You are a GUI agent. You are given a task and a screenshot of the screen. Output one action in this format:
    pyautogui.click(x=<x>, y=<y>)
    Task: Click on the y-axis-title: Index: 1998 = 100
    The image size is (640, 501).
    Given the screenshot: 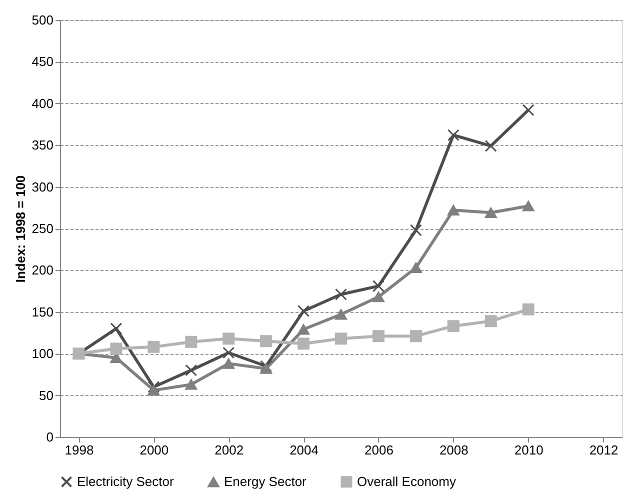 What is the action you would take?
    pyautogui.click(x=20, y=229)
    